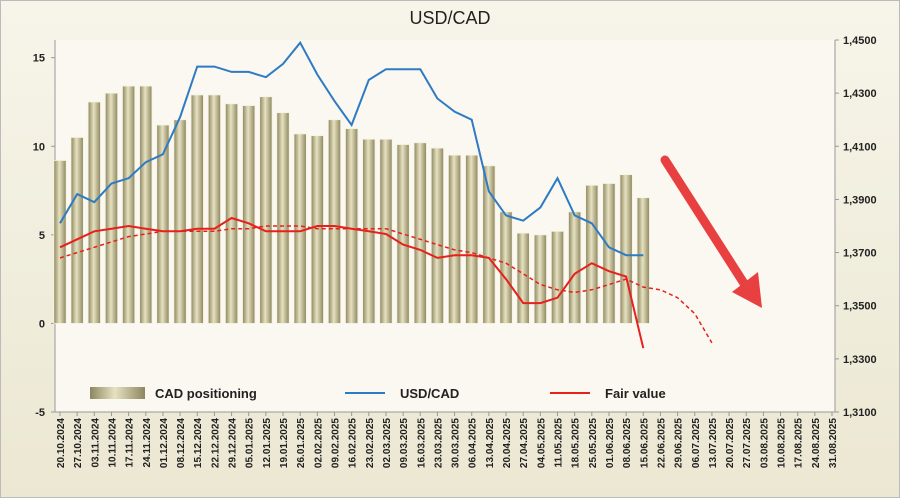  I want to click on x-tick-label: 22.06.2025, so click(661, 443).